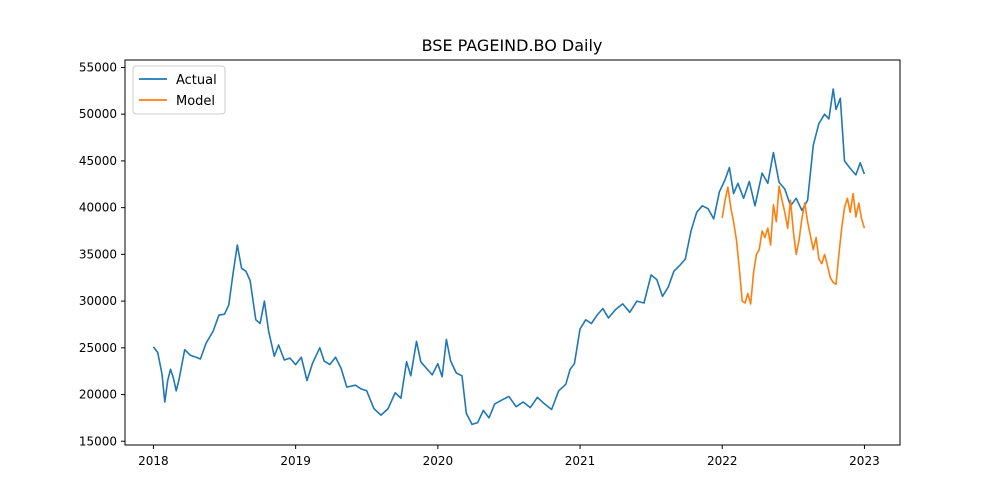 This screenshot has width=1000, height=500. Describe the element at coordinates (98, 254) in the screenshot. I see `y-tick-label: 35000` at that location.